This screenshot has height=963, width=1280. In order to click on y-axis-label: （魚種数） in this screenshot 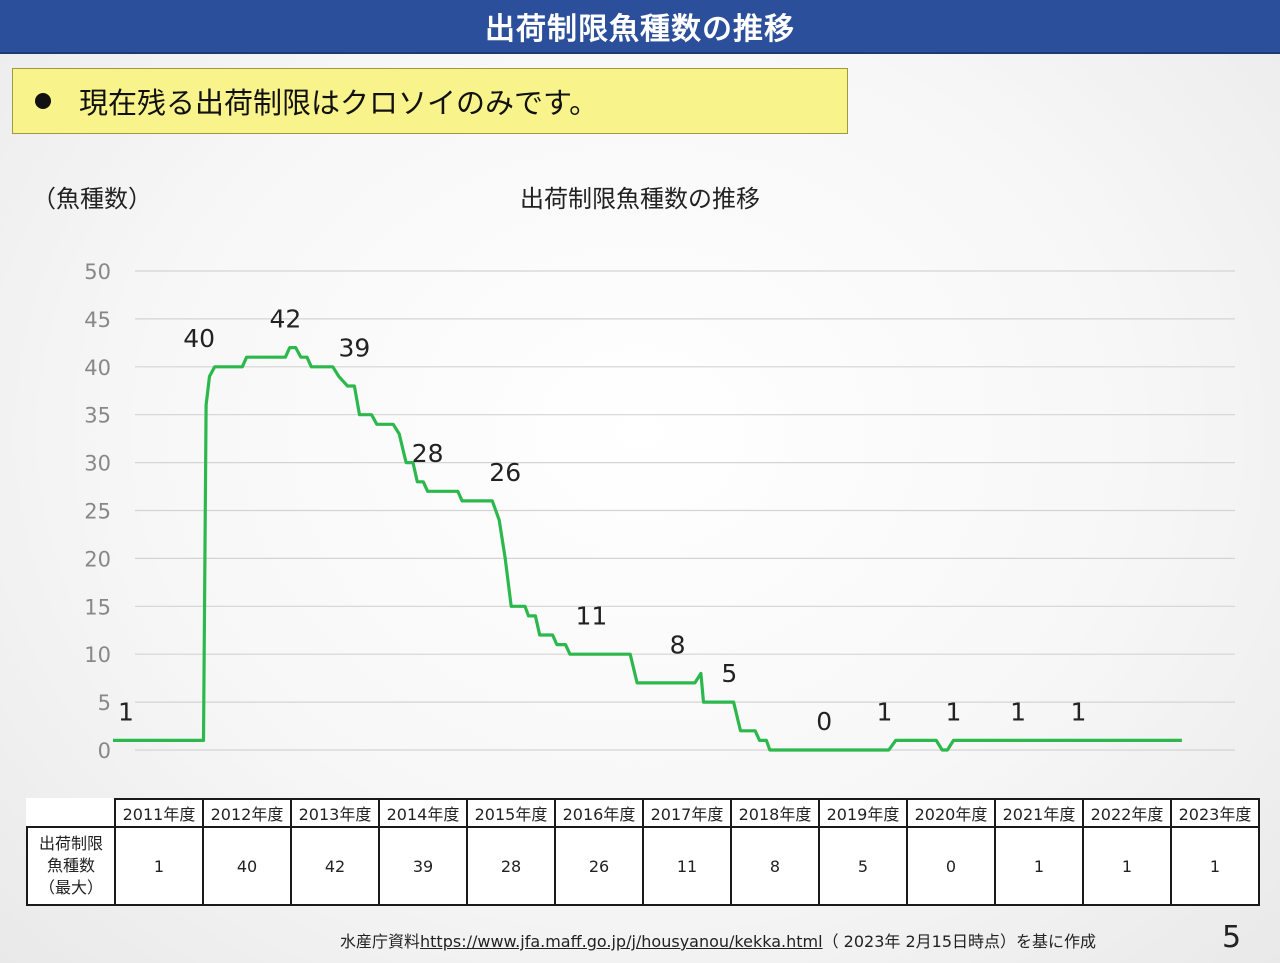, I will do `click(92, 199)`.